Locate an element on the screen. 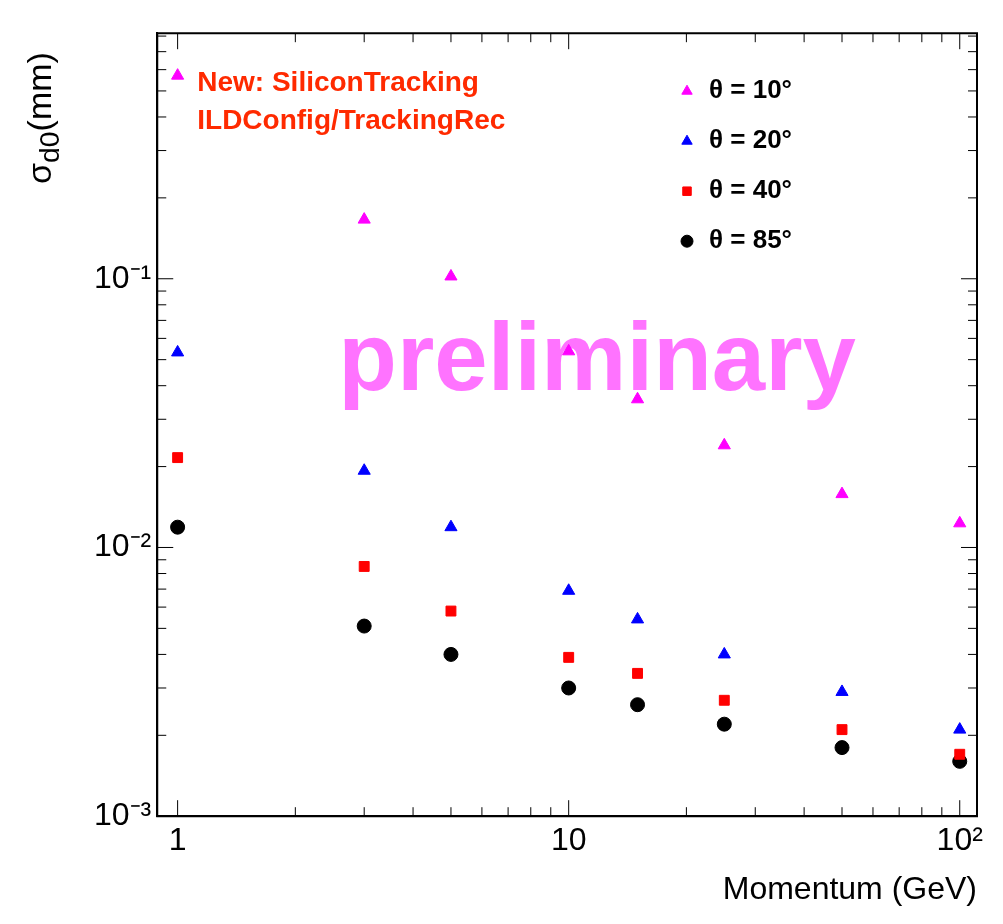 This screenshot has width=1003, height=924. legend-label: θ = 40° is located at coordinates (751, 189).